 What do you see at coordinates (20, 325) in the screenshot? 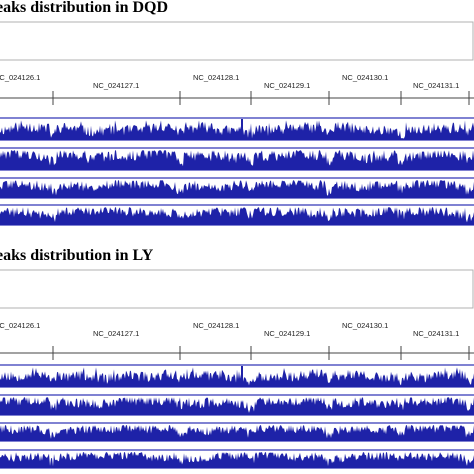
I see `chr-label-ly-1: NC_024126.1` at bounding box center [20, 325].